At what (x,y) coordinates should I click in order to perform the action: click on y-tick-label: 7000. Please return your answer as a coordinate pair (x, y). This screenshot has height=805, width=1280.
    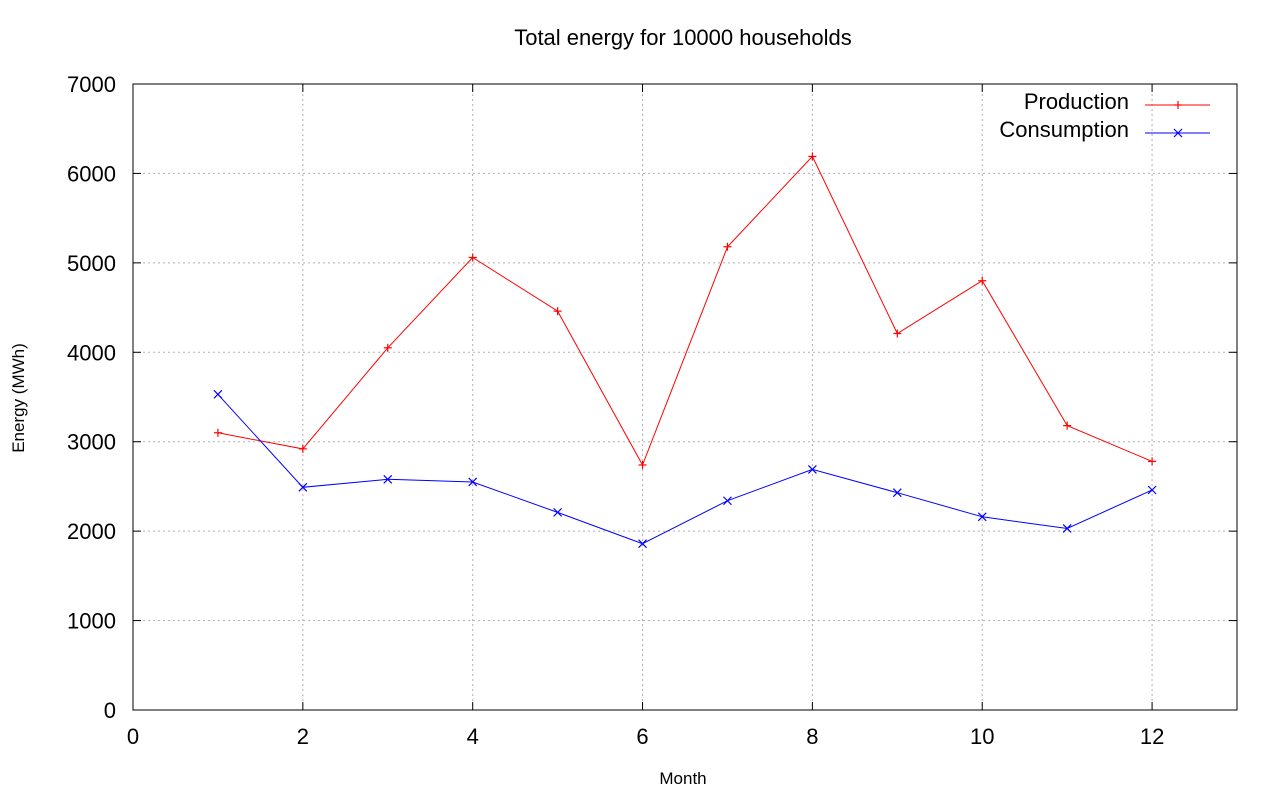
    Looking at the image, I should click on (91, 84).